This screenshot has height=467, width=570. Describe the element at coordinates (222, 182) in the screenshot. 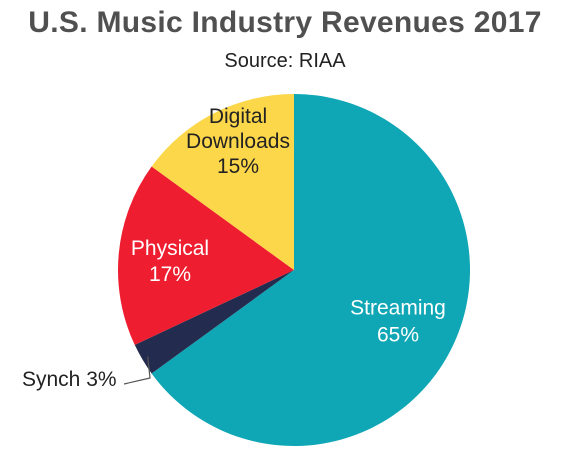

I see `pie-slice-digital-downloads` at that location.